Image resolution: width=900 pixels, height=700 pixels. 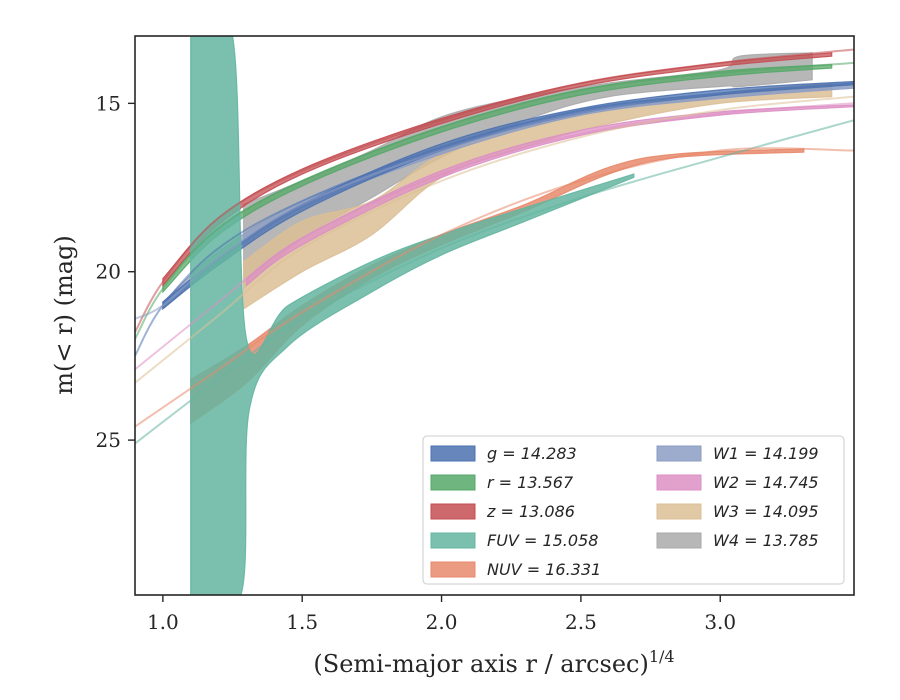 I want to click on y-tick-label: 15, so click(x=108, y=103).